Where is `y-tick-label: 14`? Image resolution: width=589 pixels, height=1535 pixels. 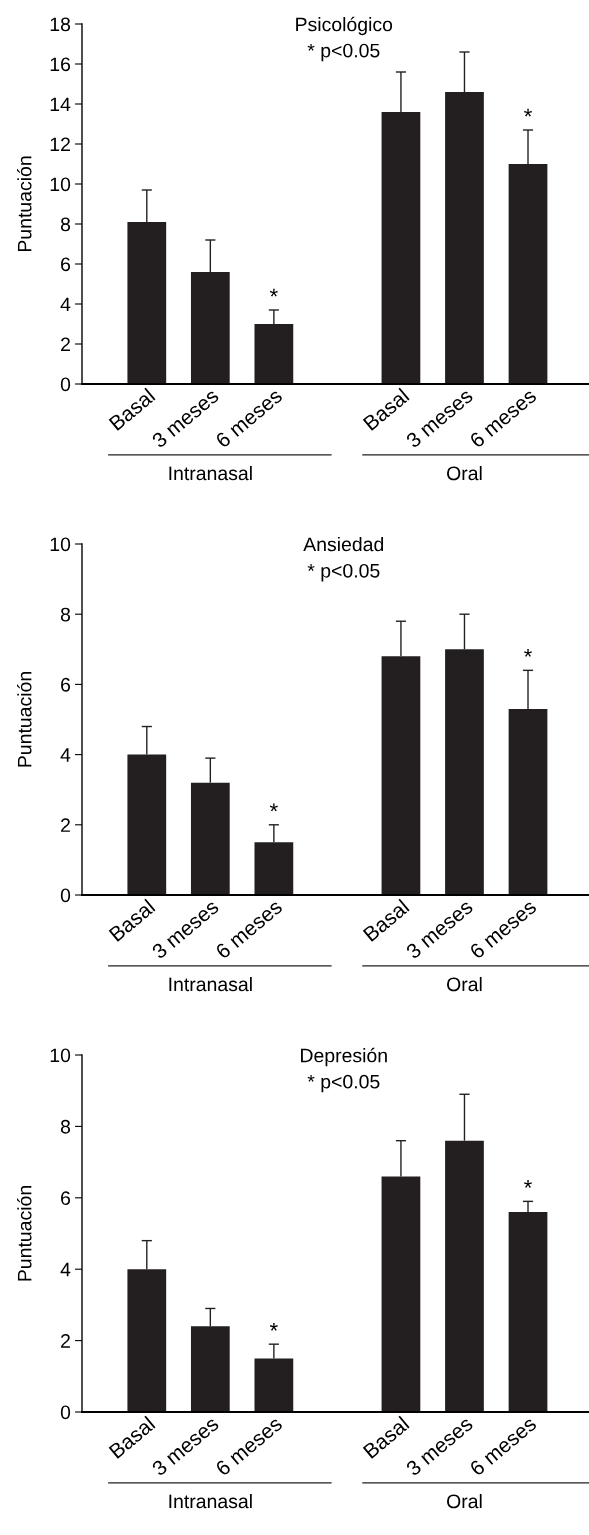 y-tick-label: 14 is located at coordinates (60, 104).